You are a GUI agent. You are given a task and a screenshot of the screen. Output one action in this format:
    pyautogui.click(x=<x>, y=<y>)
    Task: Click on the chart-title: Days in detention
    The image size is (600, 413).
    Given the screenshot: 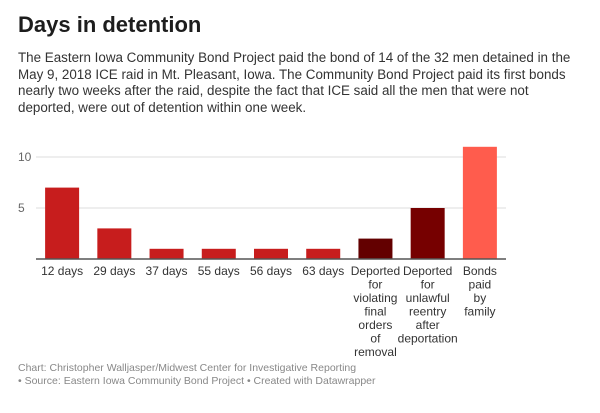 What is the action you would take?
    pyautogui.click(x=110, y=24)
    